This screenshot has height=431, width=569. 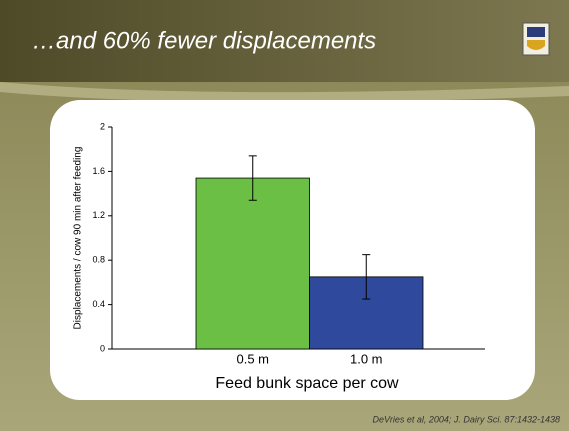 I want to click on x-tick-label: 1.0 m, so click(x=366, y=358).